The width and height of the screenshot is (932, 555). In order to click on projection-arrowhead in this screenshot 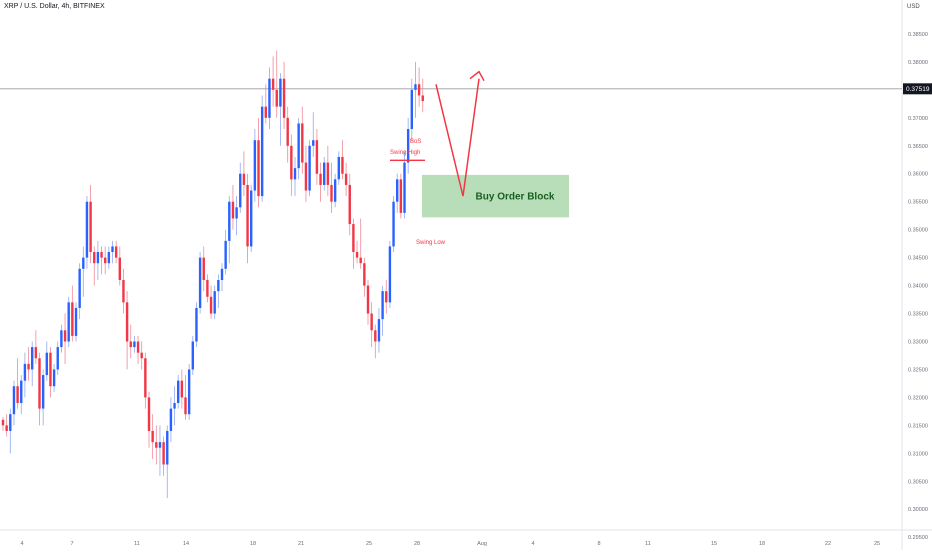, I will do `click(477, 76)`.